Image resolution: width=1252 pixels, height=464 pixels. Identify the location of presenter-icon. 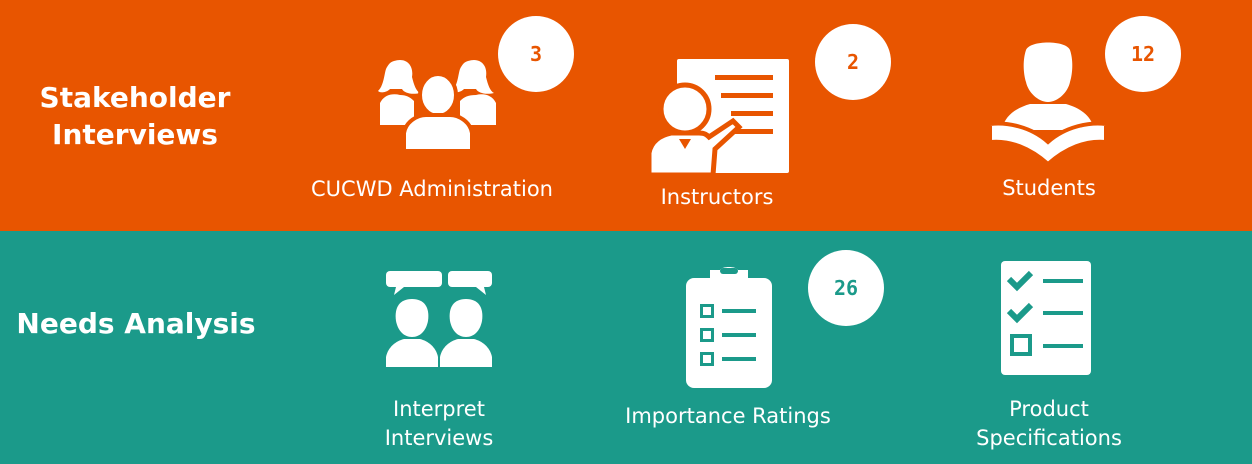
(717, 118).